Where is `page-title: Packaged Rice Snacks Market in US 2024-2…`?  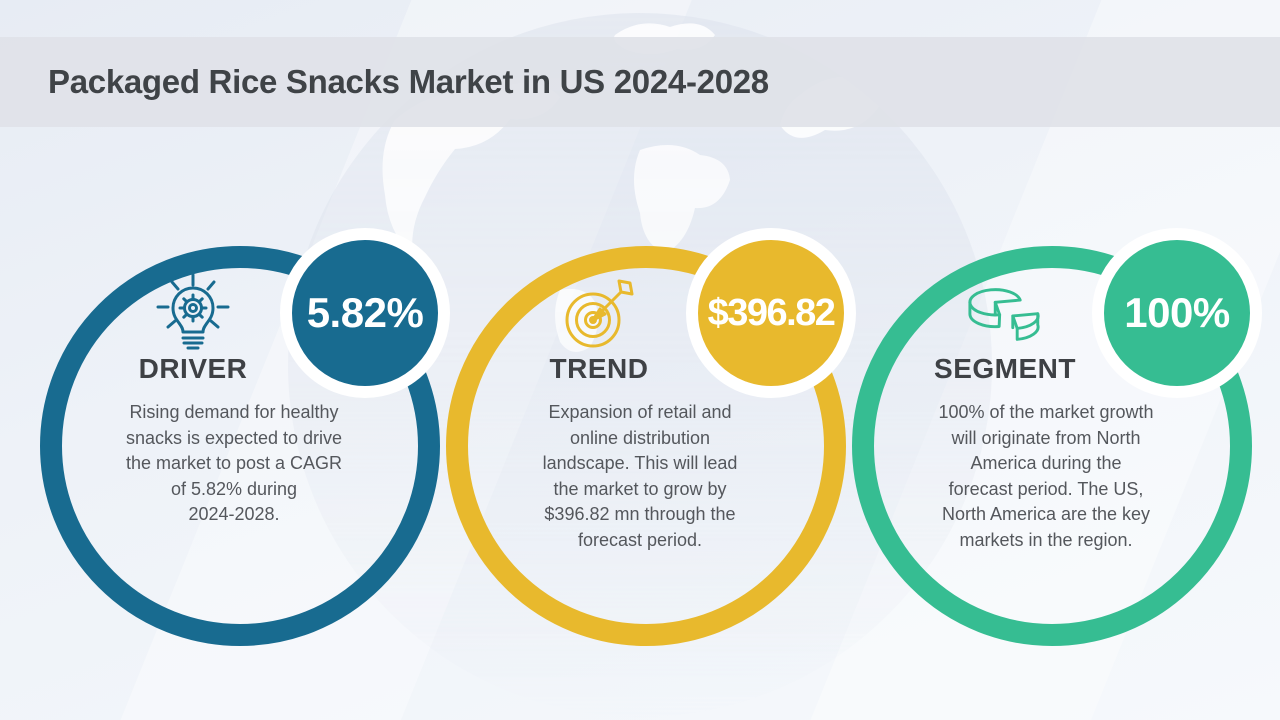 page-title: Packaged Rice Snacks Market in US 2024-2… is located at coordinates (408, 81).